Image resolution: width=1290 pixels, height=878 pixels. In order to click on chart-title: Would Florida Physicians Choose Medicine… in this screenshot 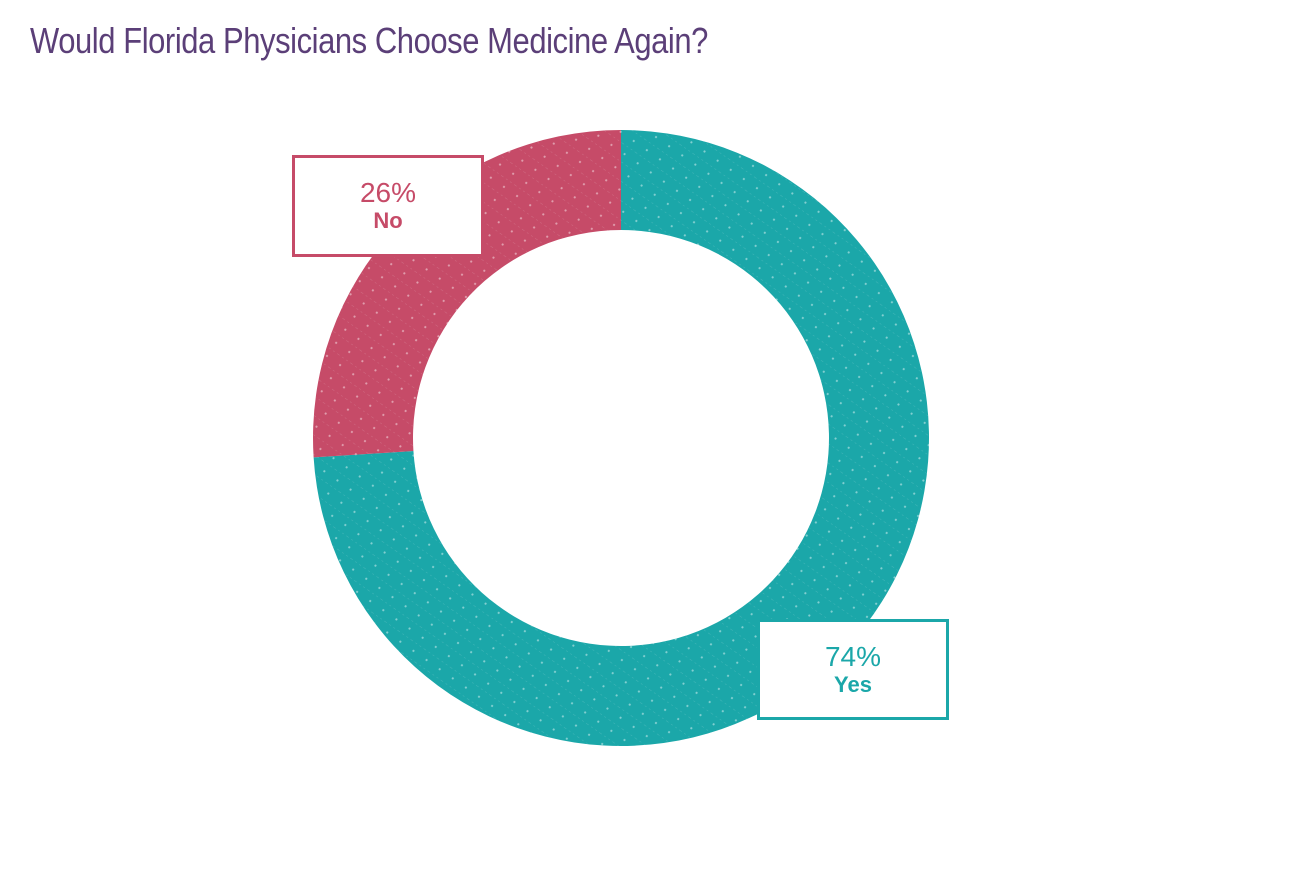, I will do `click(369, 40)`.